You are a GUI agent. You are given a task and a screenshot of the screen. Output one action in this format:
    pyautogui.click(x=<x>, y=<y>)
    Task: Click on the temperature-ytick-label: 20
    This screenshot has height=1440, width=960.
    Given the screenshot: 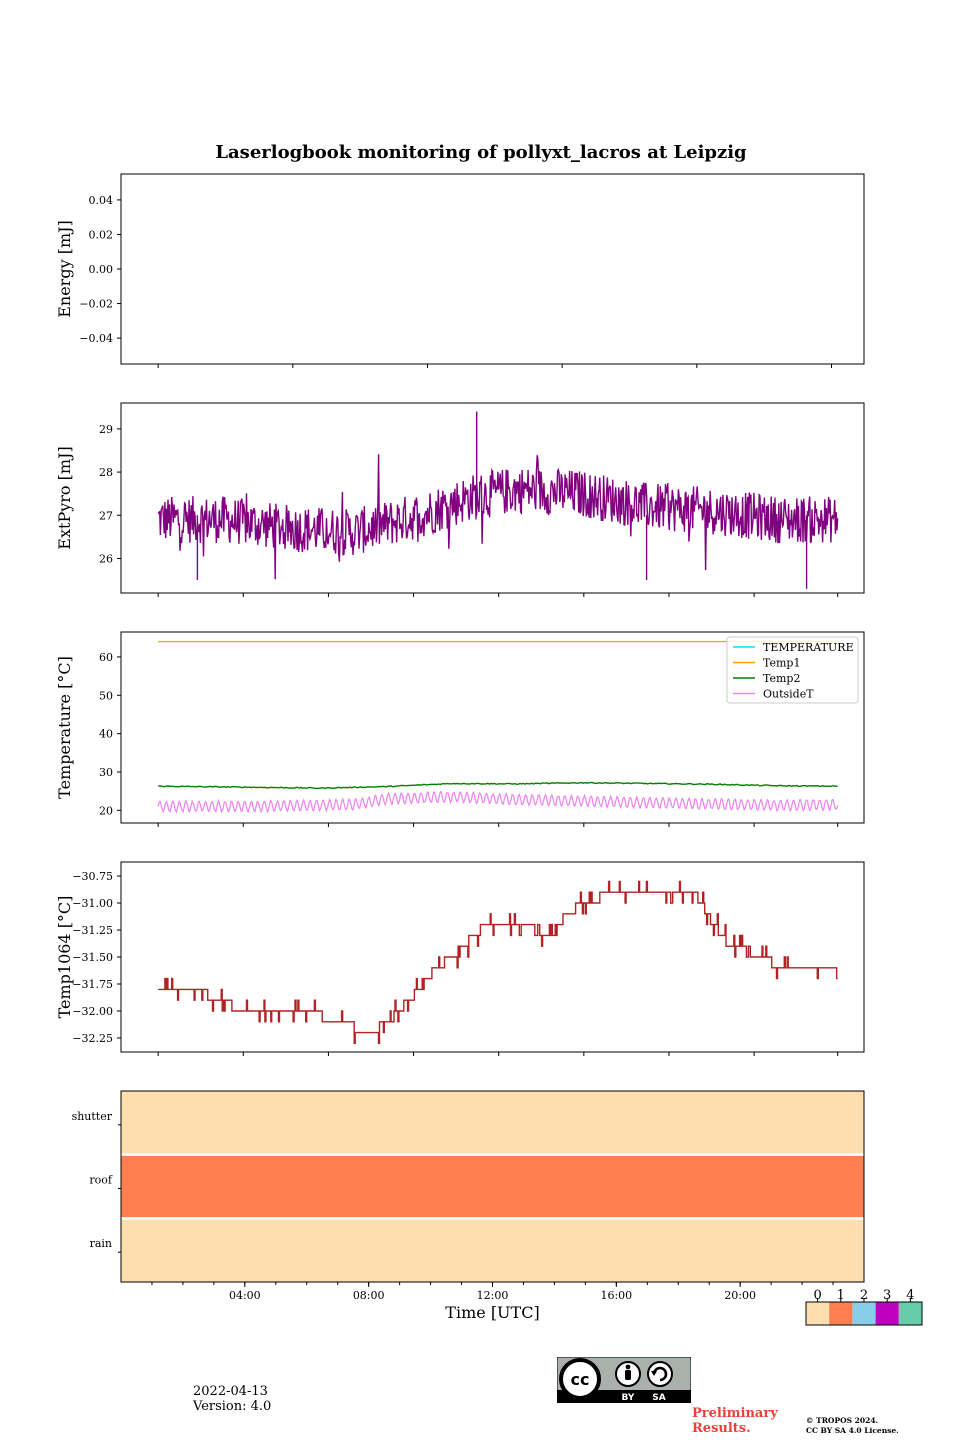 What is the action you would take?
    pyautogui.click(x=106, y=810)
    